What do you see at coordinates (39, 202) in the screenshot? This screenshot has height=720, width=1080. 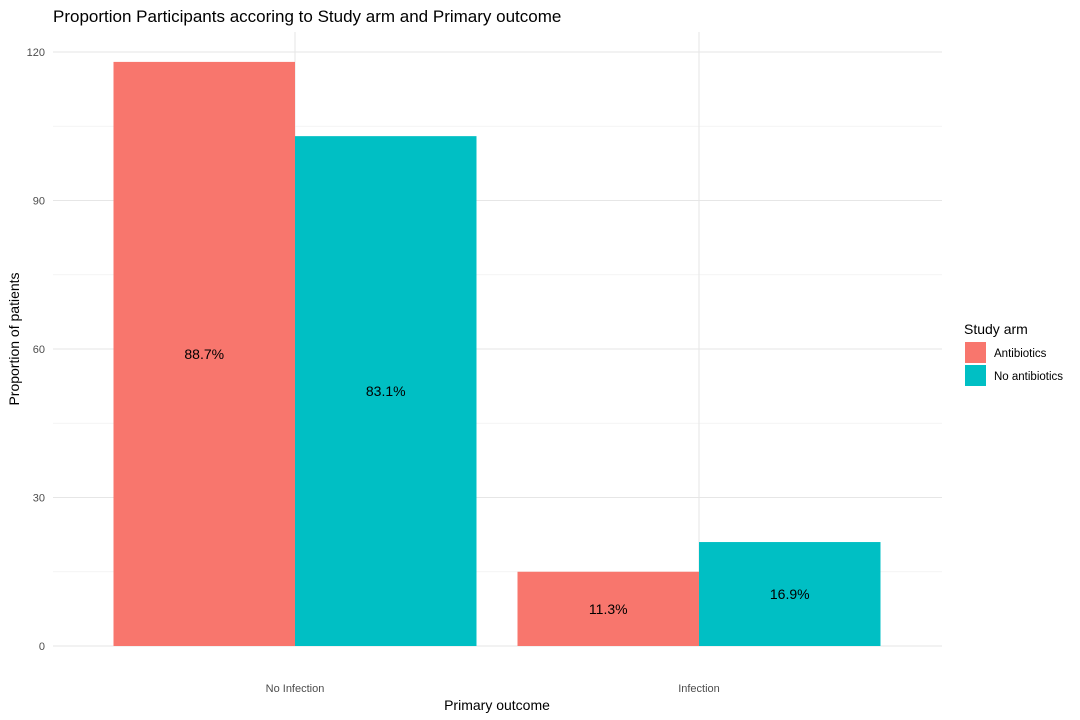 I see `y-tick-label: 90` at bounding box center [39, 202].